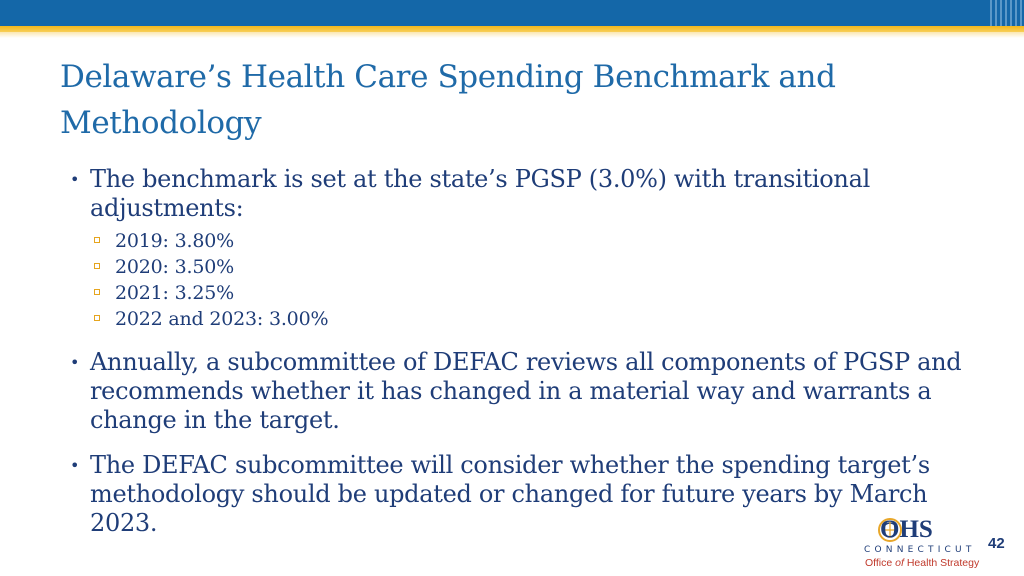 The height and width of the screenshot is (576, 1024). Describe the element at coordinates (530, 267) in the screenshot. I see `sub-bullet-item: 2020: 3.50%` at that location.